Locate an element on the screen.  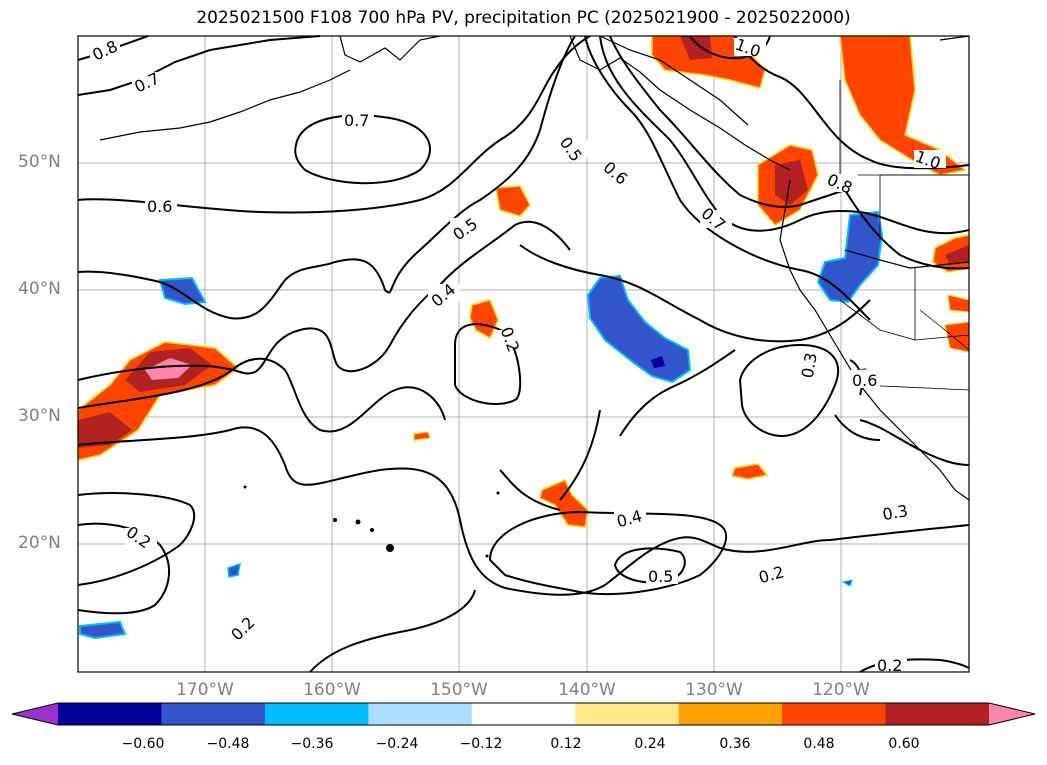
islands is located at coordinates (371, 521).